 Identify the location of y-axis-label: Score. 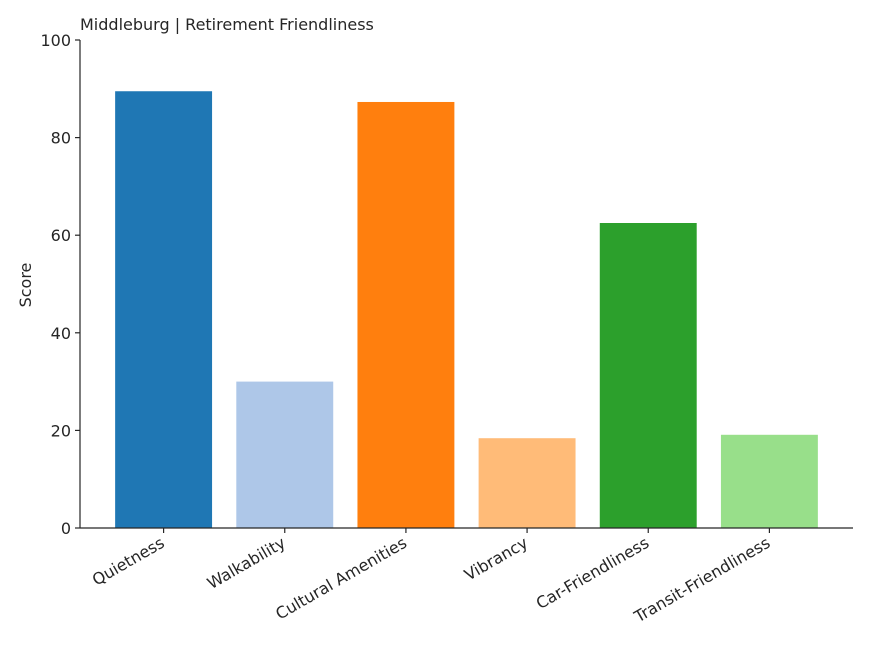
(25, 285).